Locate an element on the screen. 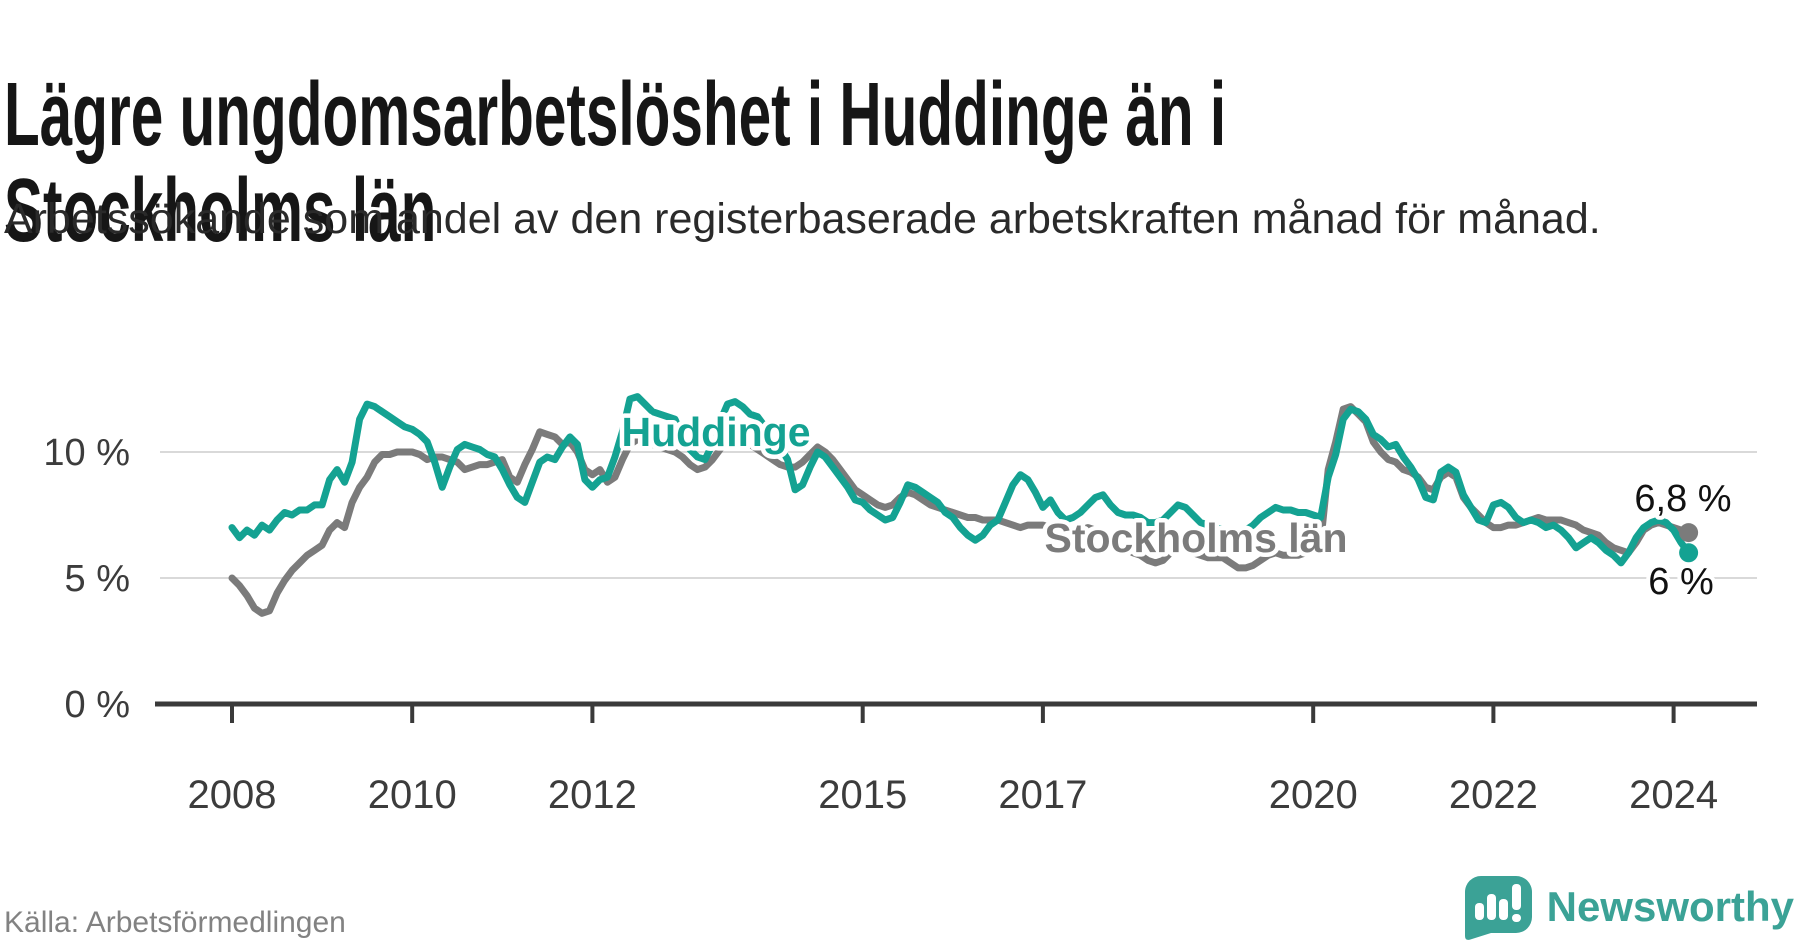 This screenshot has height=948, width=1800. x-tick-label: 2020 is located at coordinates (1313, 795).